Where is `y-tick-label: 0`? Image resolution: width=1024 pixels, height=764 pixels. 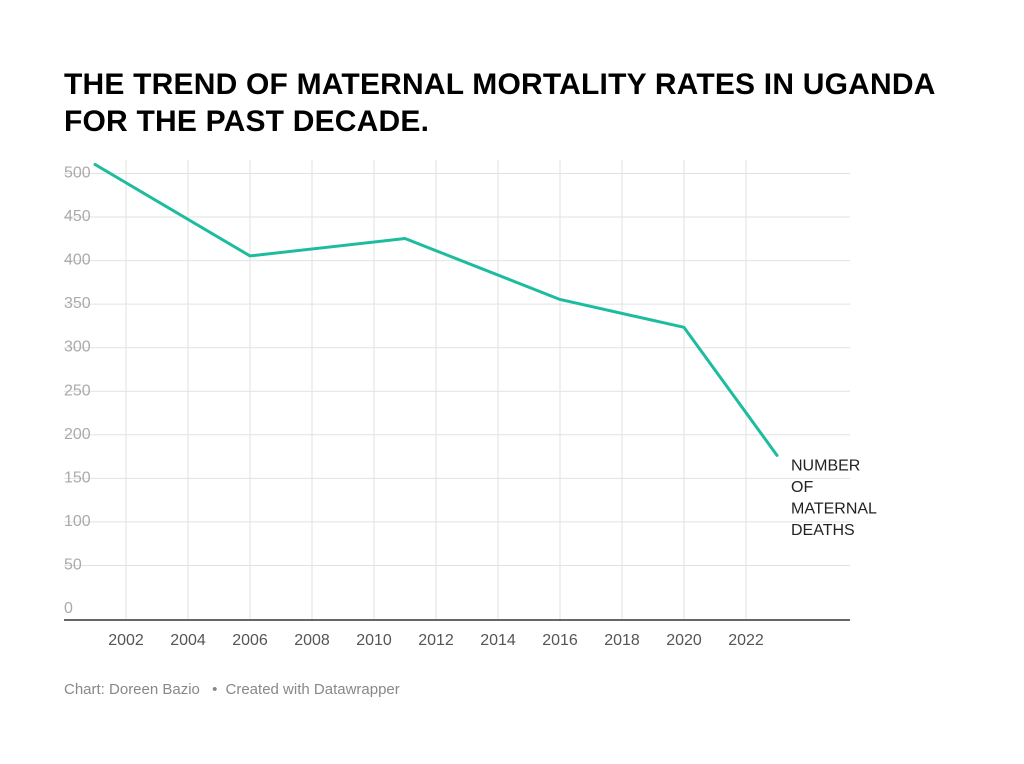
y-tick-label: 0 is located at coordinates (68, 608).